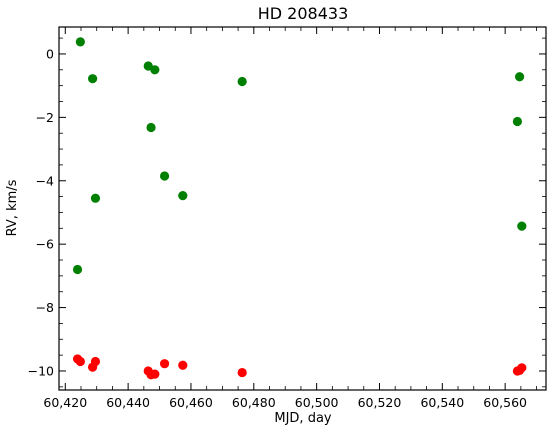 The height and width of the screenshot is (430, 550). I want to click on x-tick-label: 60,560, so click(505, 402).